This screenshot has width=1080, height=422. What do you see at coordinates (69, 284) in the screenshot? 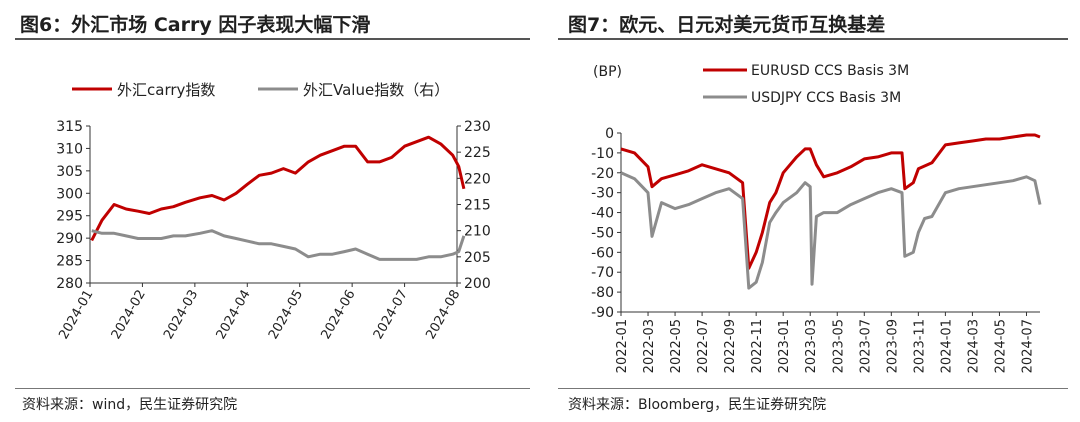
I see `y-left-tick-label: 280` at bounding box center [69, 284].